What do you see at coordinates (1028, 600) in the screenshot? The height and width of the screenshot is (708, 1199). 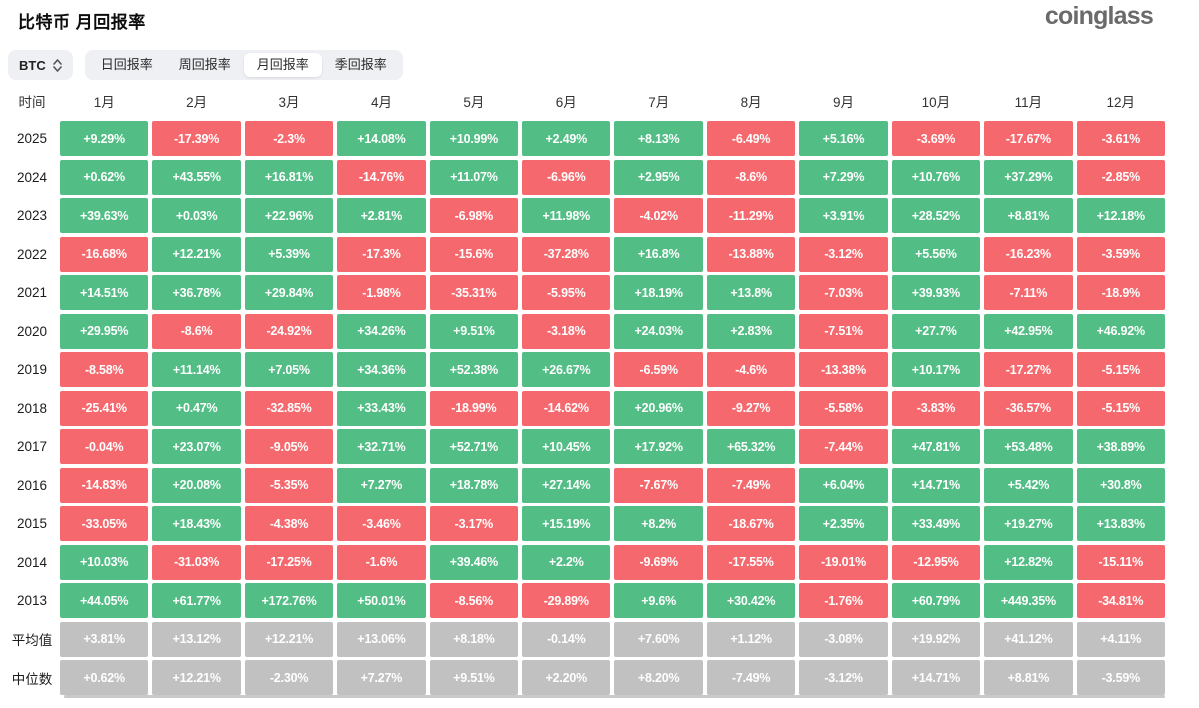 I see `return-cell: +449.35%` at bounding box center [1028, 600].